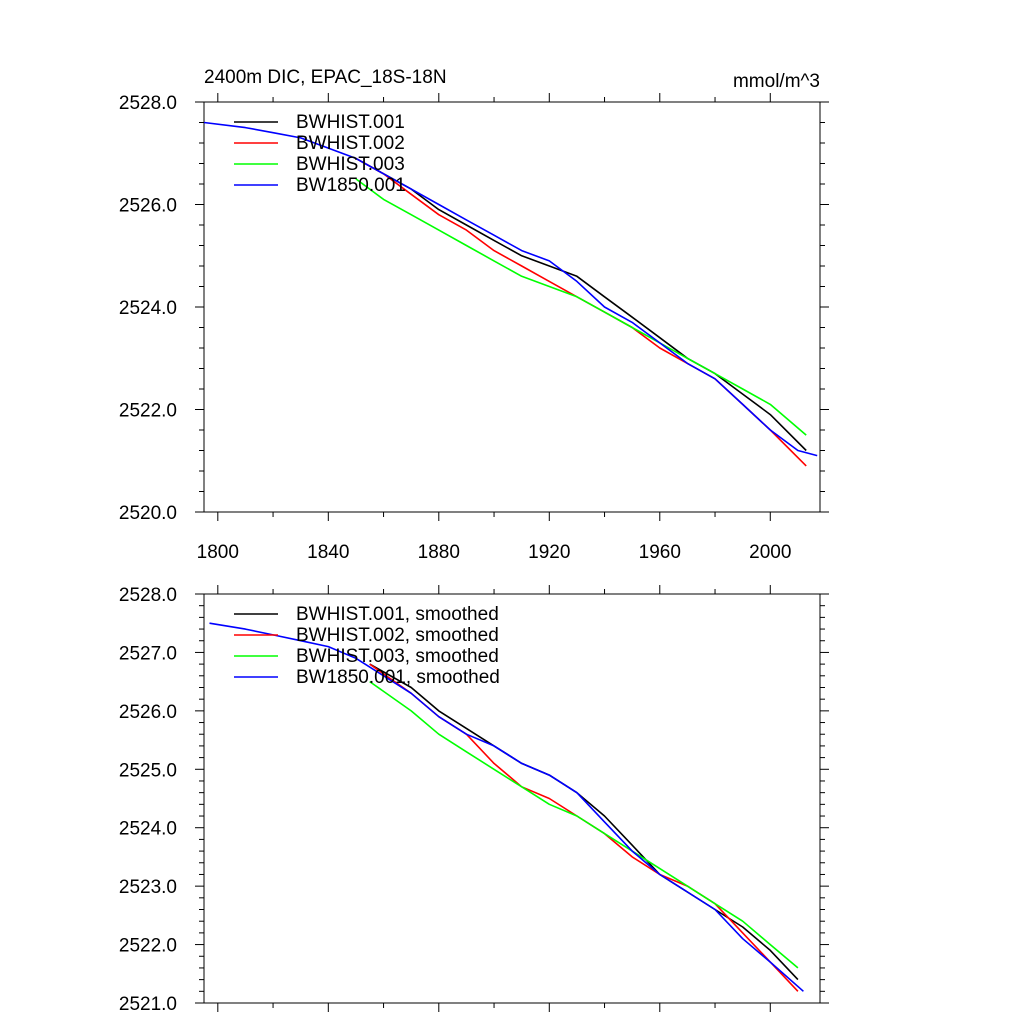  I want to click on units-label: mmol/m^3, so click(776, 81).